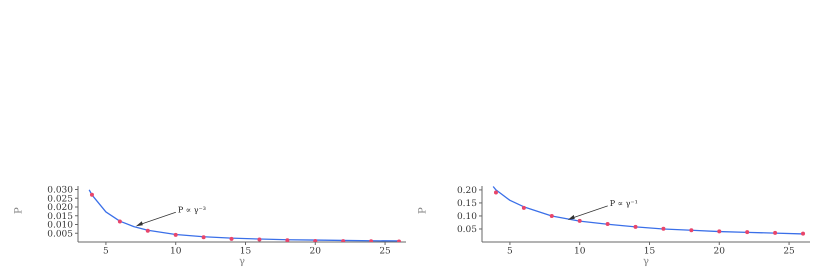 This screenshot has height=273, width=817. What do you see at coordinates (467, 230) in the screenshot?
I see `y-tick-label: 0.05` at bounding box center [467, 230].